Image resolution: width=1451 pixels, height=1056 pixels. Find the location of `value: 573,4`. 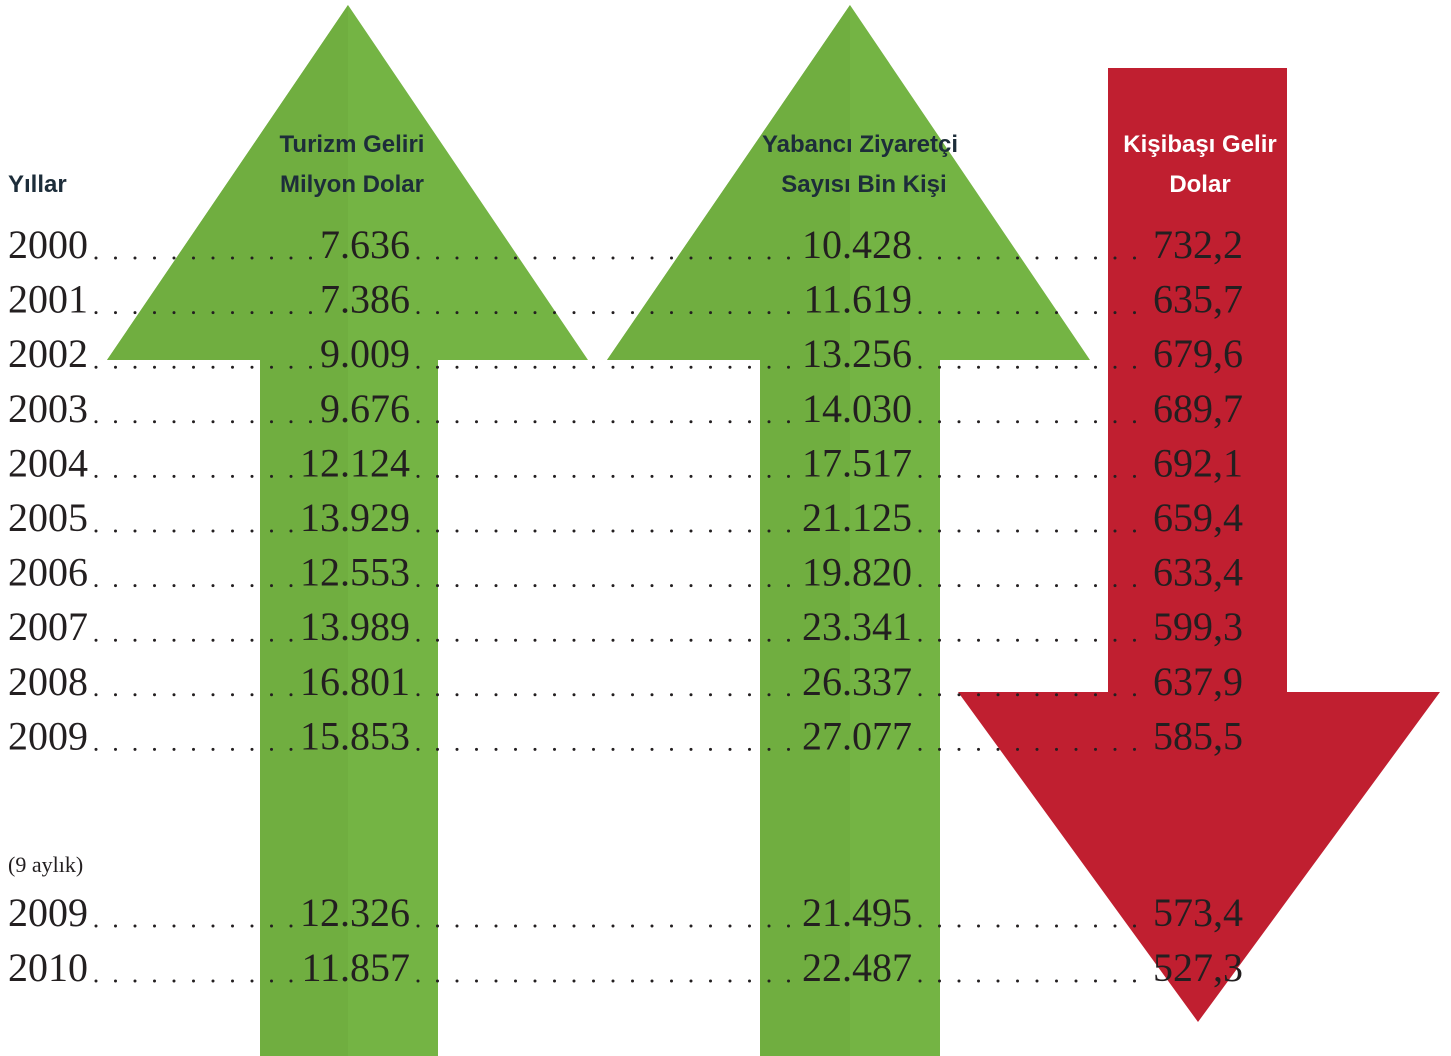

value: 573,4 is located at coordinates (1198, 912).